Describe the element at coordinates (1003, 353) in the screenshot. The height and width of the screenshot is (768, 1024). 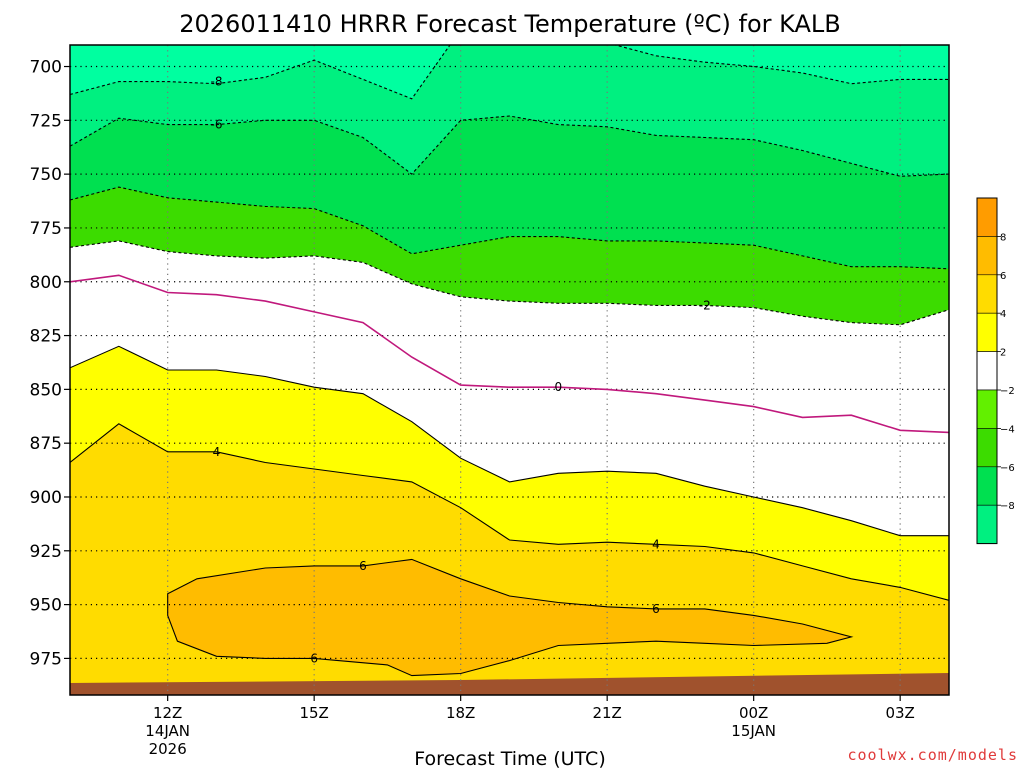
I see `colorbar-label: 2` at that location.